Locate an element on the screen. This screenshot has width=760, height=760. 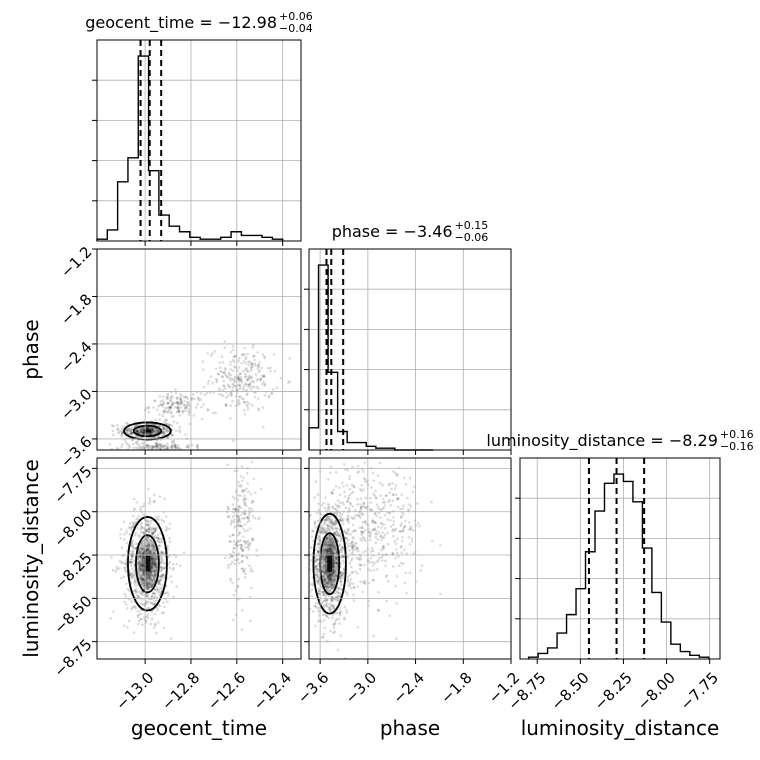
x-axis-label-geocent_time: geocent_time is located at coordinates (199, 728).